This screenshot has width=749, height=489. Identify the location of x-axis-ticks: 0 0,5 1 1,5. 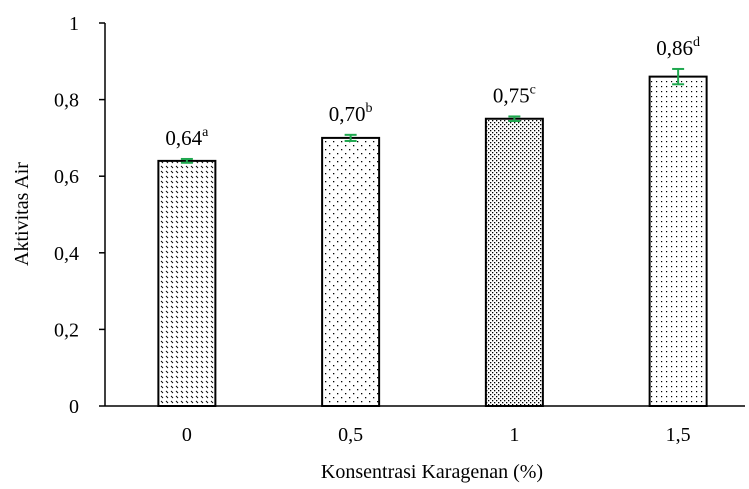
(436, 435).